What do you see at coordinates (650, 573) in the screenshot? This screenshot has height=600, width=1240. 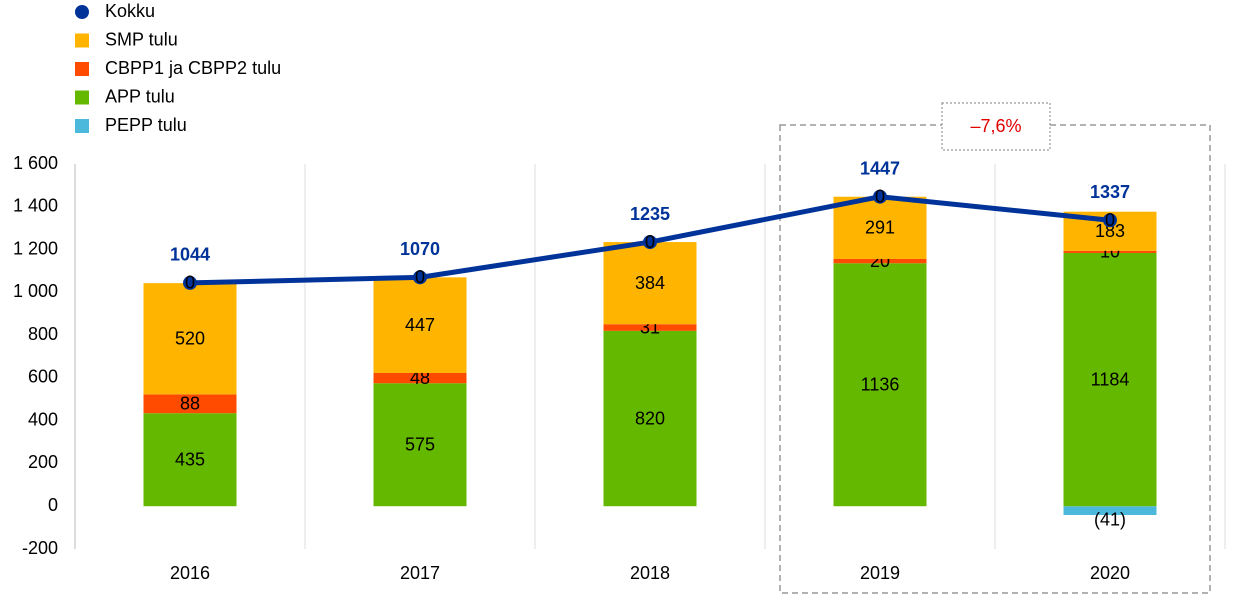 I see `x-tick-label: 2018` at bounding box center [650, 573].